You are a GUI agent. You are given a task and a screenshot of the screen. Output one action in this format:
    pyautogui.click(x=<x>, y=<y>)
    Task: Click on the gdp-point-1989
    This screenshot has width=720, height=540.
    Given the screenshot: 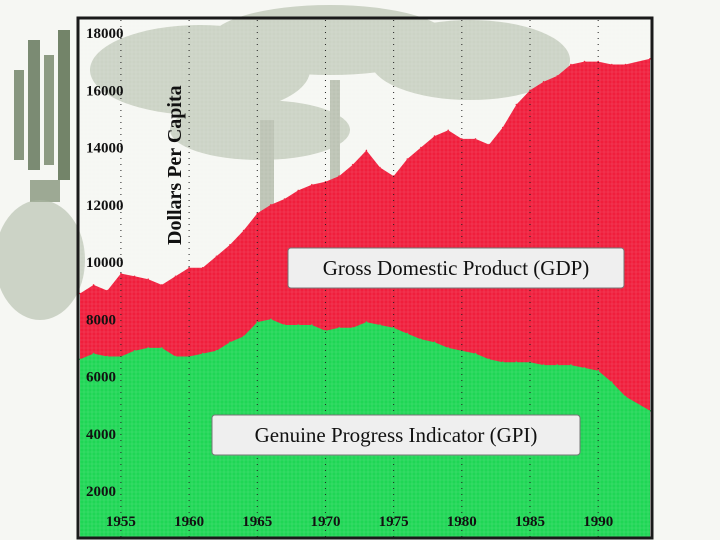 What is the action you would take?
    pyautogui.click(x=584, y=61)
    